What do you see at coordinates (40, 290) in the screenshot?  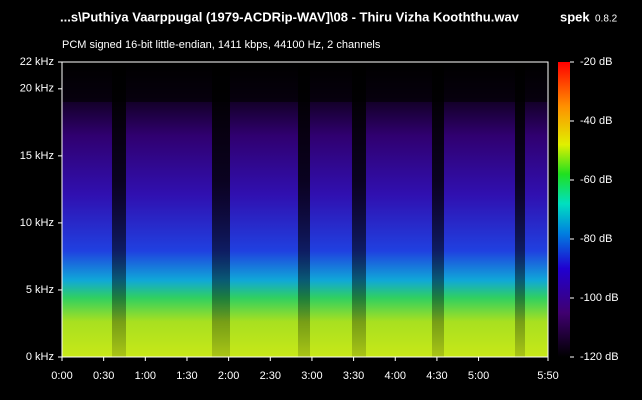 I see `y-tick-label: 5 kHz` at bounding box center [40, 290].